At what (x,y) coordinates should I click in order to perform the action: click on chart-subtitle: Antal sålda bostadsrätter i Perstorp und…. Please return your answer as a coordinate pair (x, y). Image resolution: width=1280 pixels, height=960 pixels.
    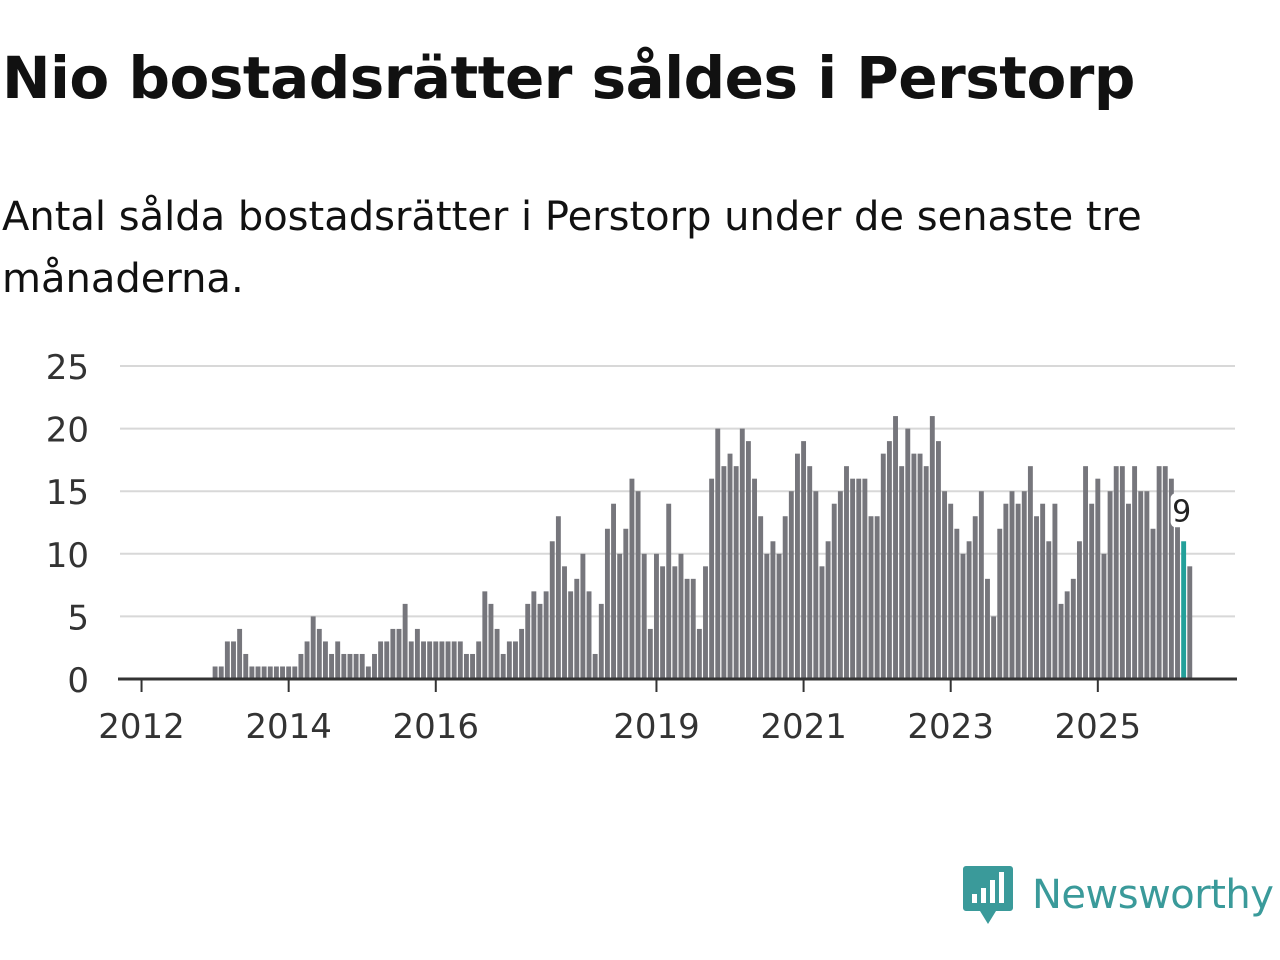
    Looking at the image, I should click on (572, 248).